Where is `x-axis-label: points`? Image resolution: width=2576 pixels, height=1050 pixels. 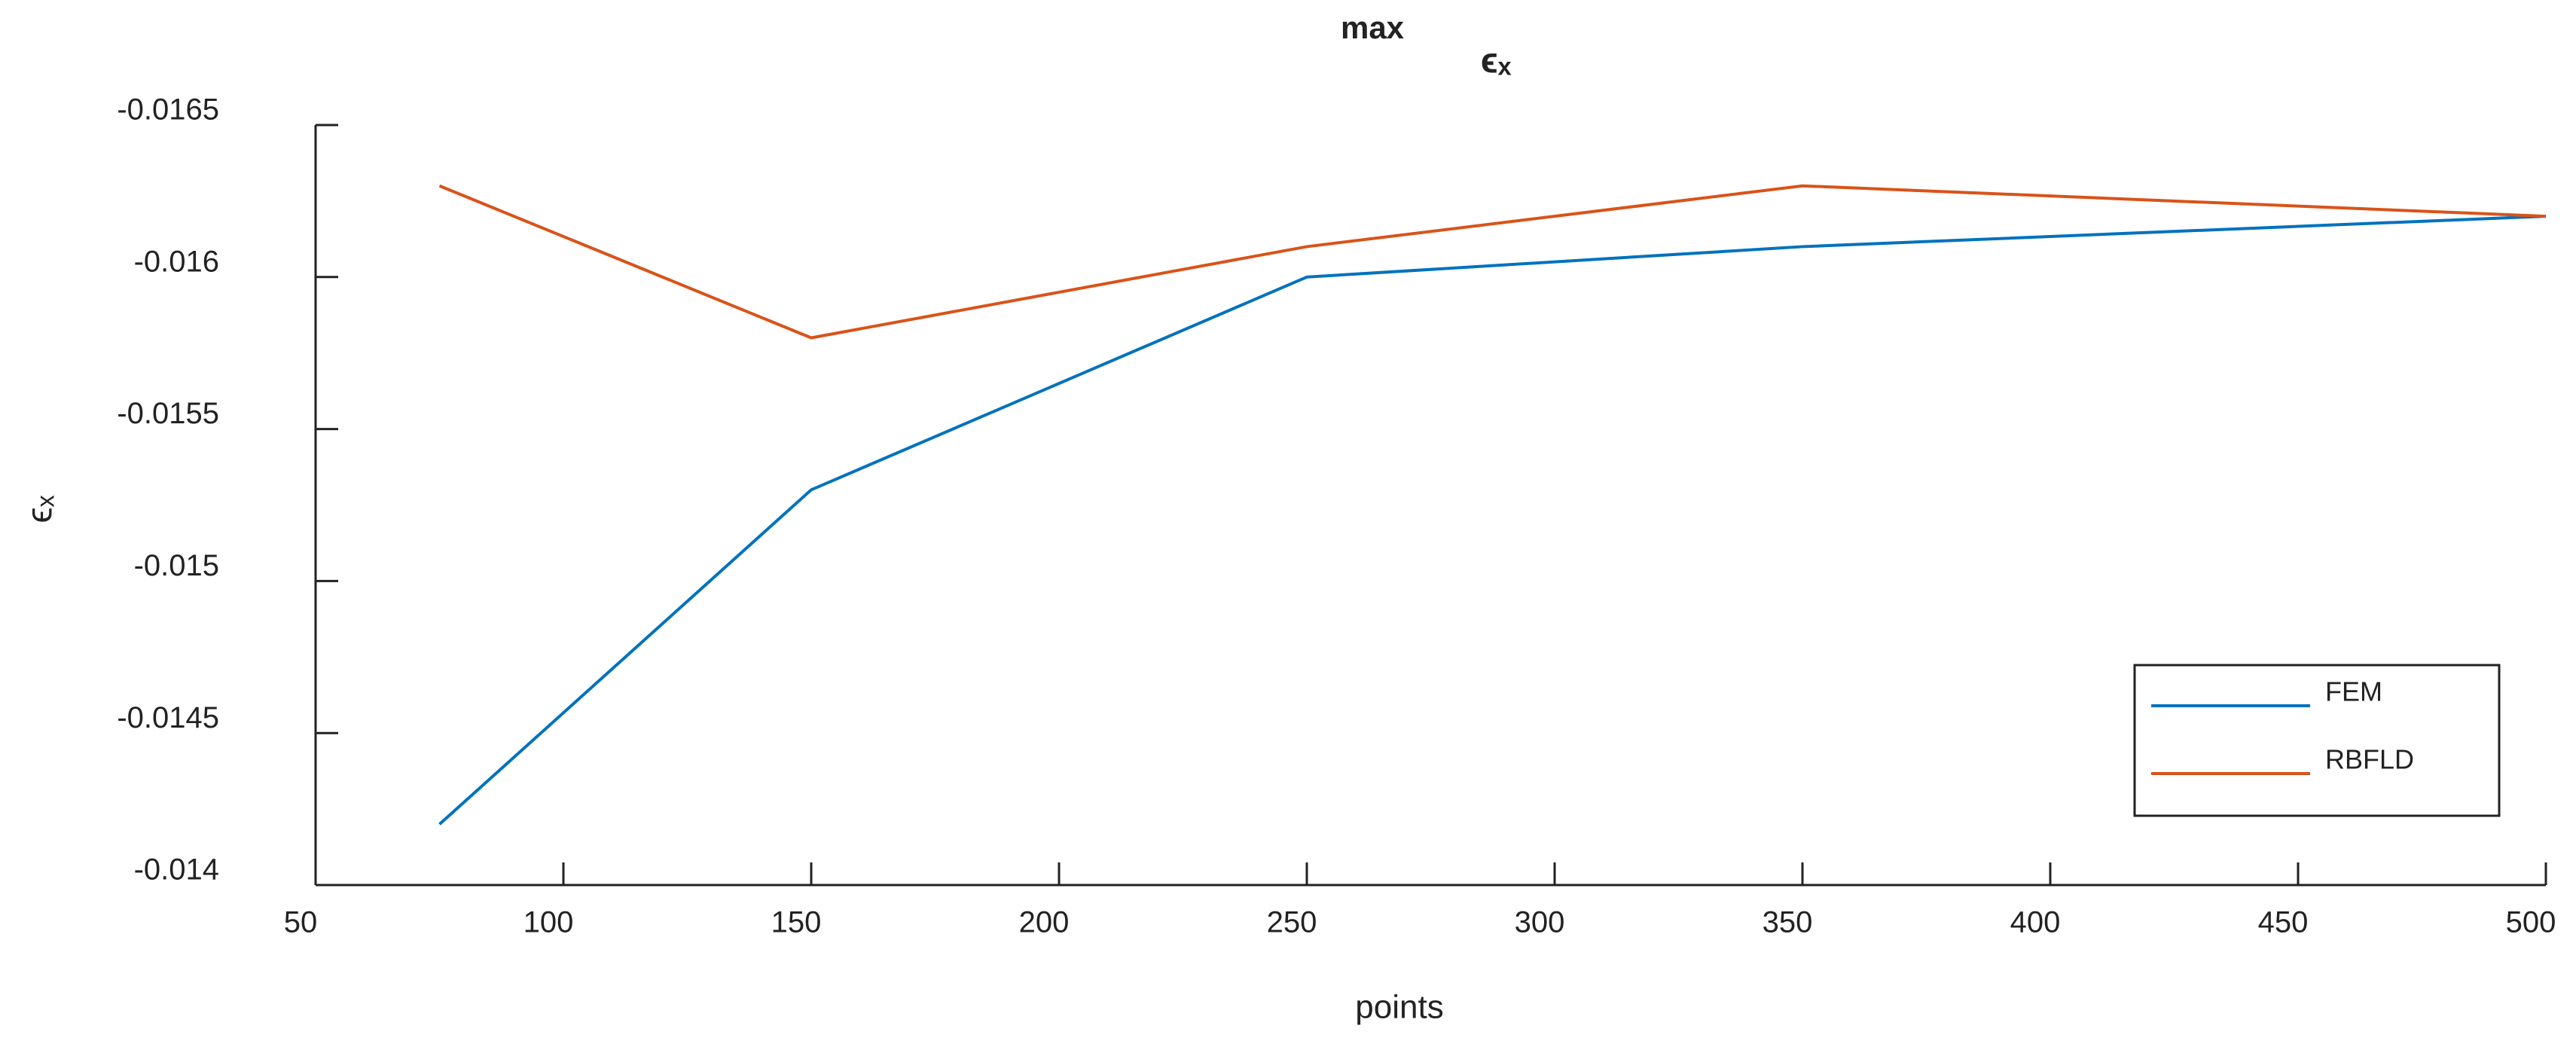 x-axis-label: points is located at coordinates (1399, 1007).